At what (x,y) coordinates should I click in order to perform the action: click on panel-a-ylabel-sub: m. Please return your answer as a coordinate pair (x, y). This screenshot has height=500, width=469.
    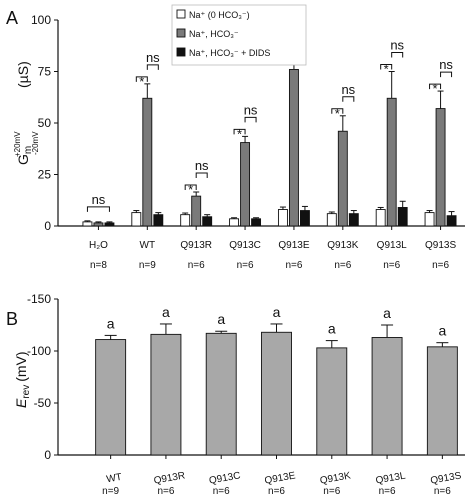
    Looking at the image, I should click on (28, 150).